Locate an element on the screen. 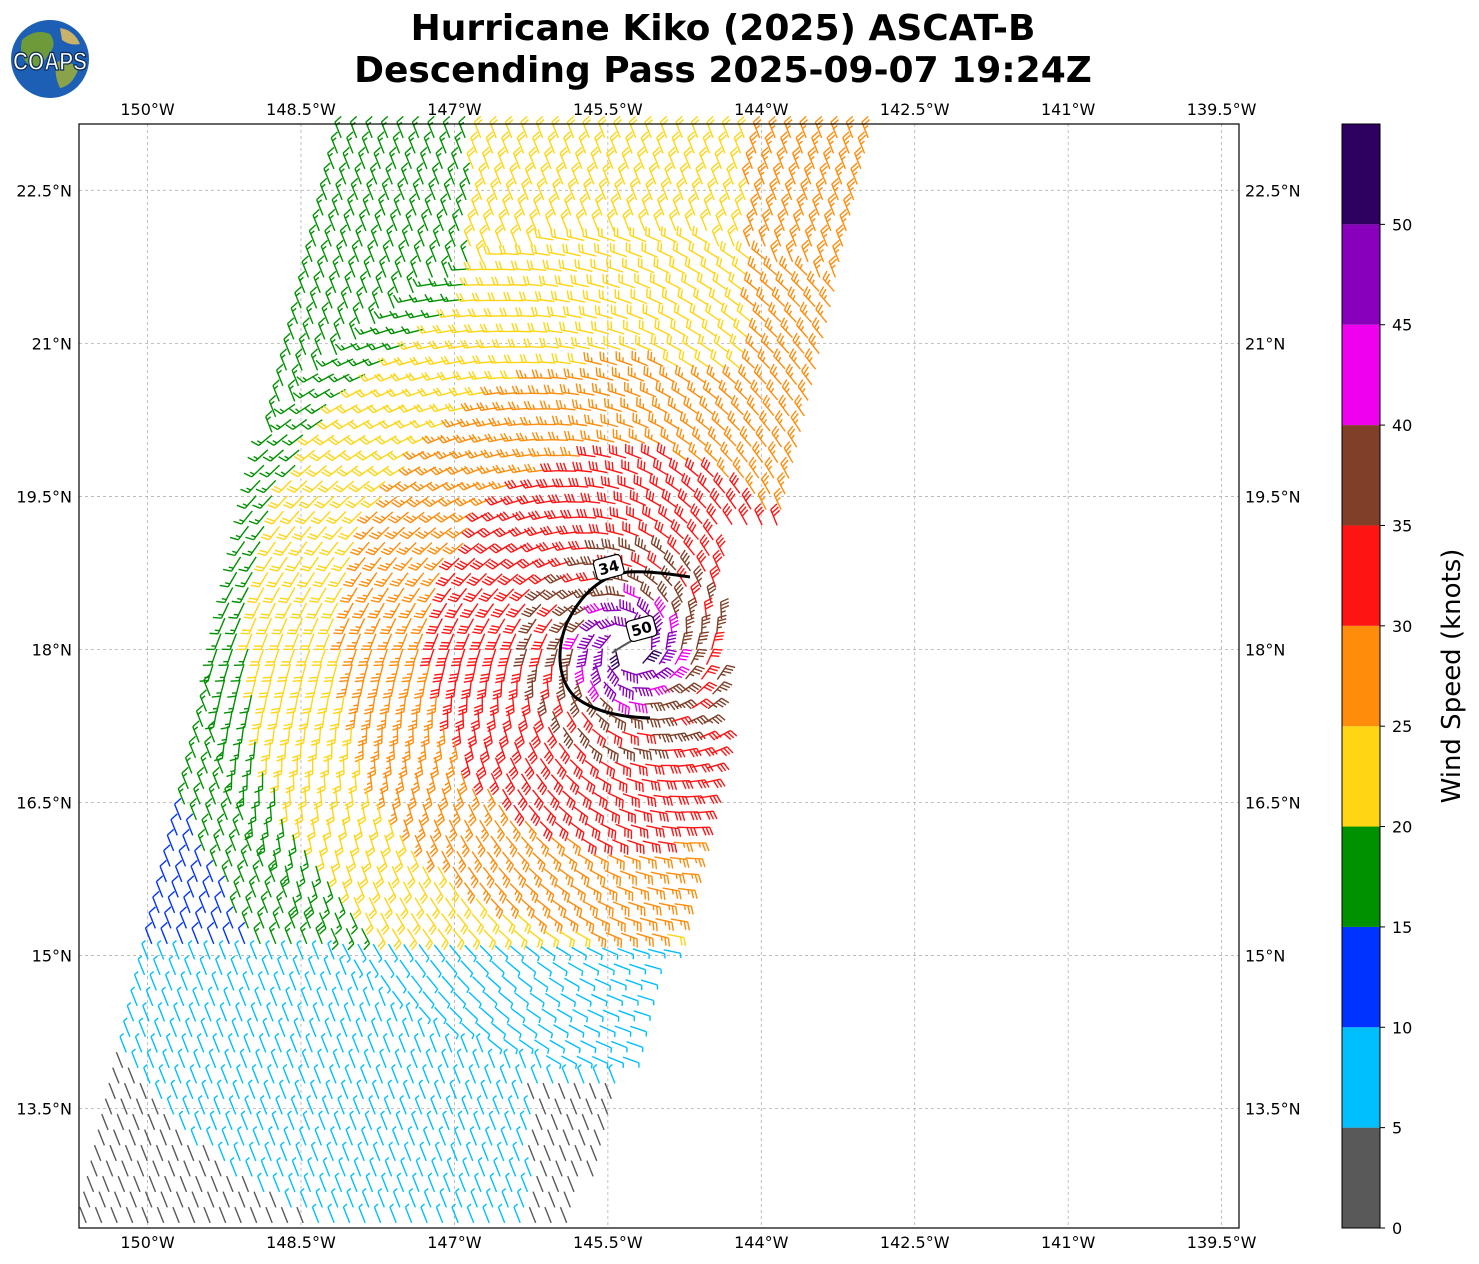 The width and height of the screenshot is (1479, 1264). lon-tick-label-top: 147°W is located at coordinates (454, 109).